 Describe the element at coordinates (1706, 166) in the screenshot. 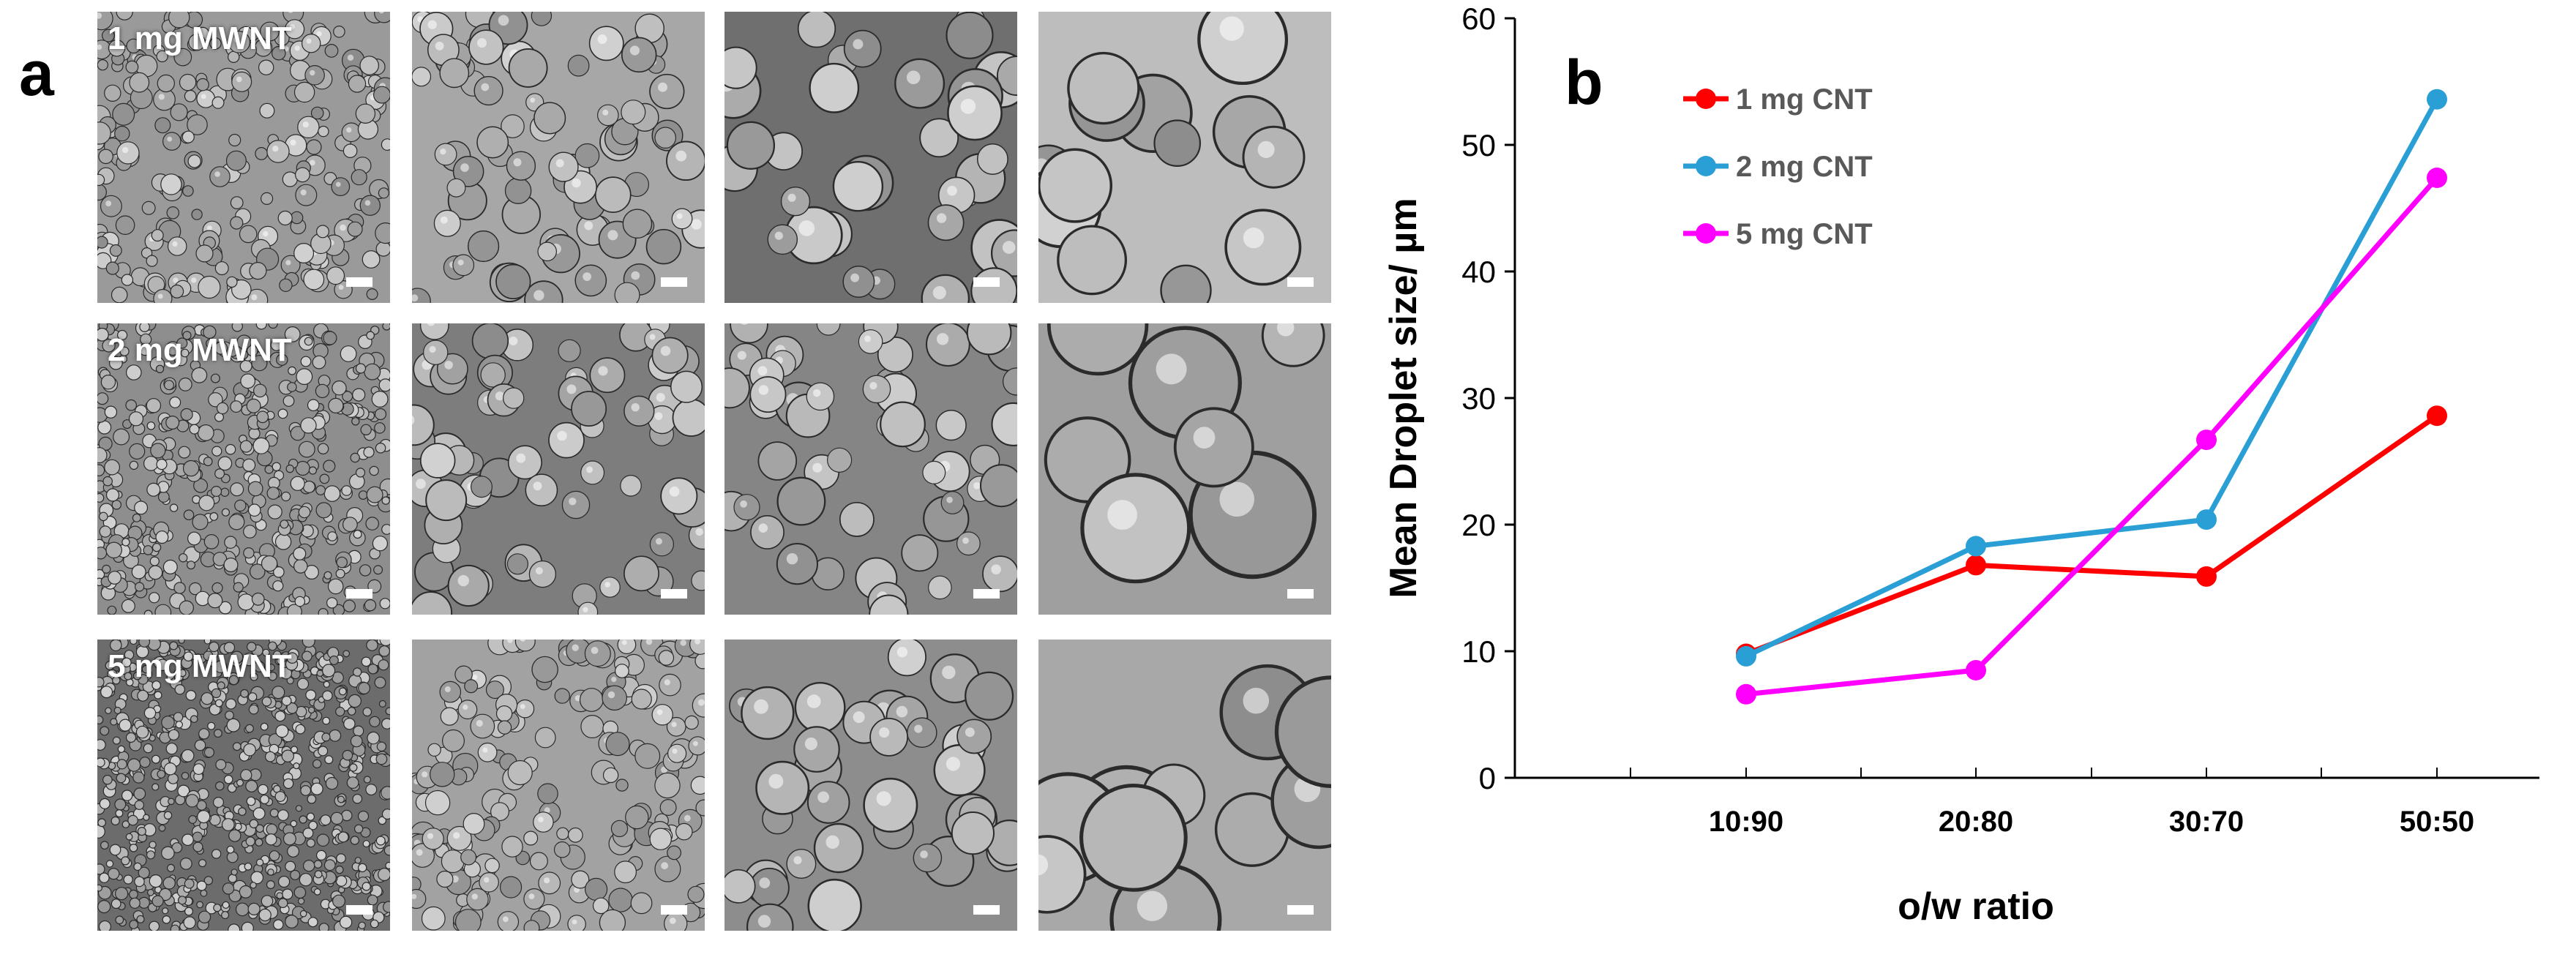

I see `legend-marker` at that location.